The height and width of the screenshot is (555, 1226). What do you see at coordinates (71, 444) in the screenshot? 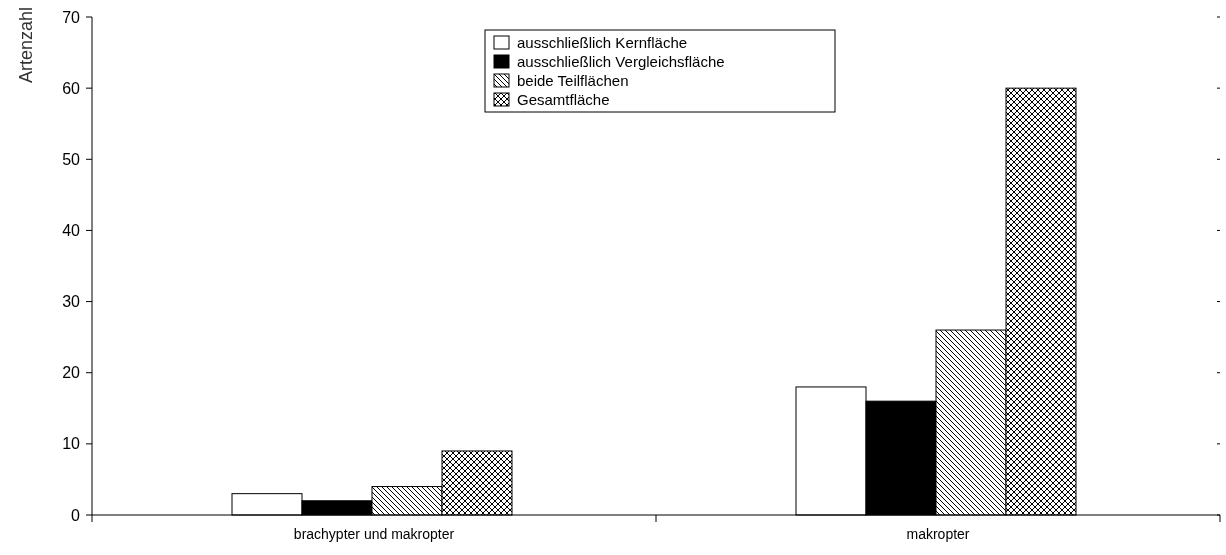
I see `y-tick-label: 10` at bounding box center [71, 444].